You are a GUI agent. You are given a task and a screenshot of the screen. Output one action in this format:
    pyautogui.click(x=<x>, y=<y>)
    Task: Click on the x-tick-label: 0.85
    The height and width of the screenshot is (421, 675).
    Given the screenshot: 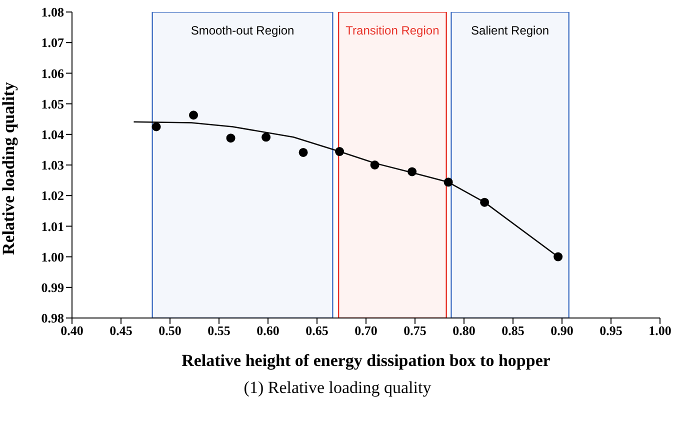 What is the action you would take?
    pyautogui.click(x=513, y=330)
    